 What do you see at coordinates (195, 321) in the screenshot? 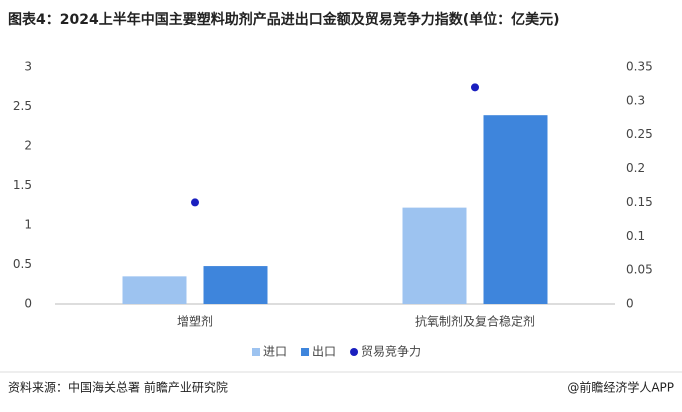
I see `x-tick-label: 增塑剂` at bounding box center [195, 321].